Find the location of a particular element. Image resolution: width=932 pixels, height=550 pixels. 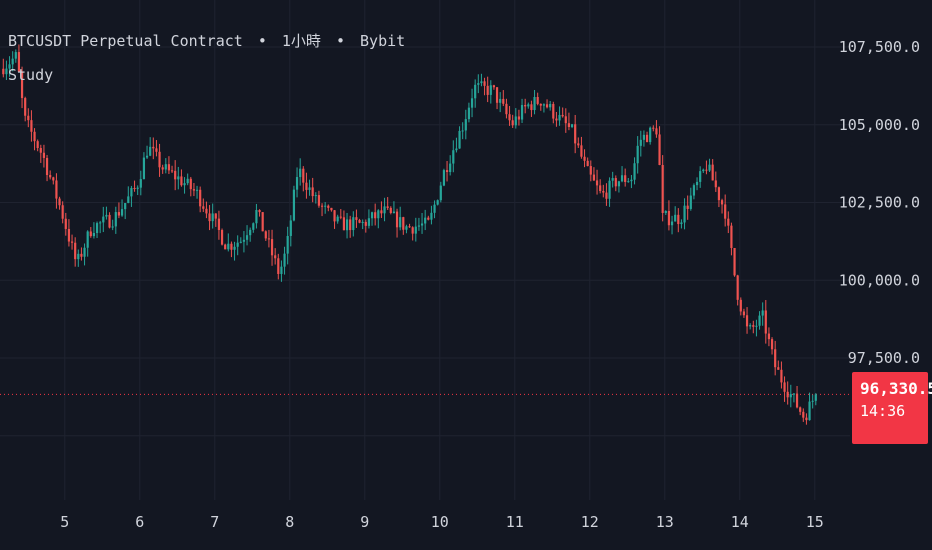

interval-label: 1小時 is located at coordinates (301, 41).